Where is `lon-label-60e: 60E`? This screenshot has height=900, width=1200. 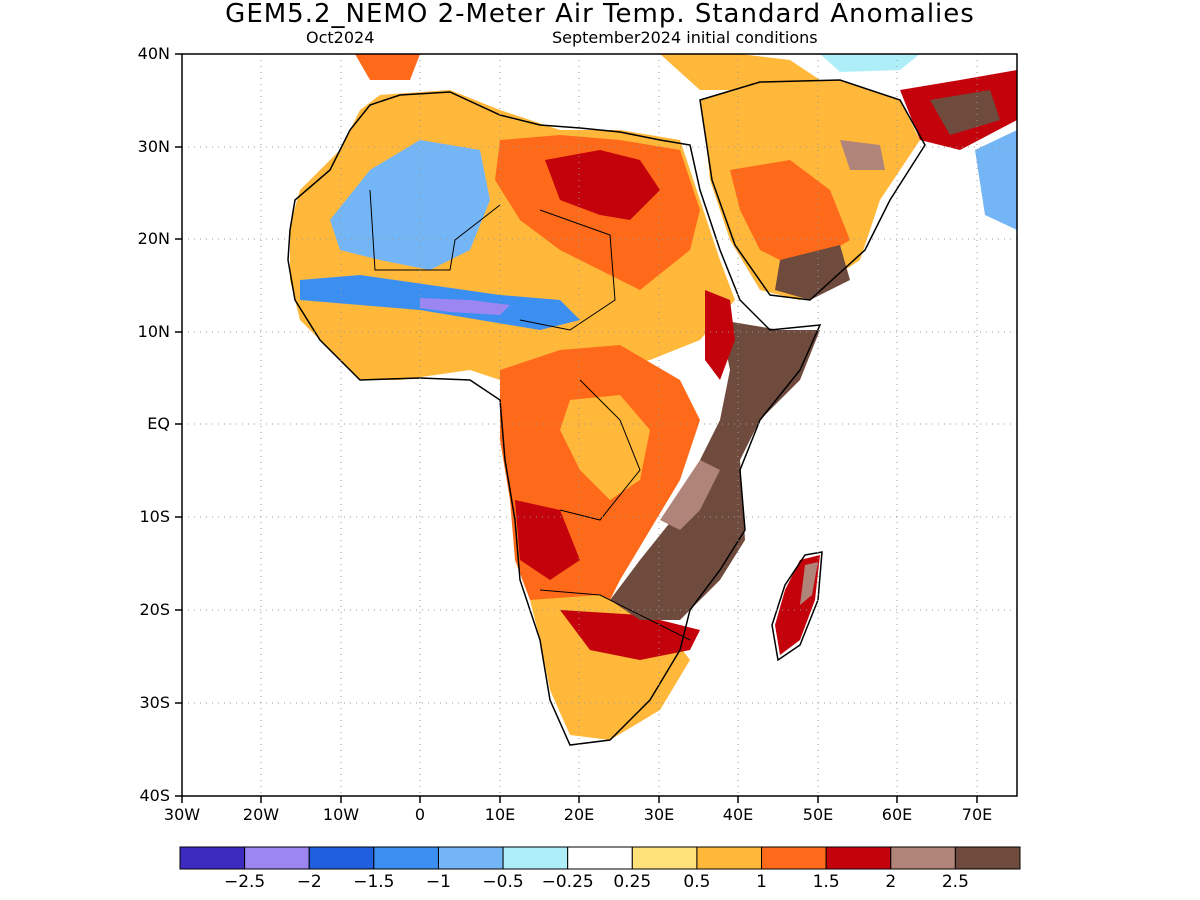
lon-label-60e: 60E is located at coordinates (897, 814).